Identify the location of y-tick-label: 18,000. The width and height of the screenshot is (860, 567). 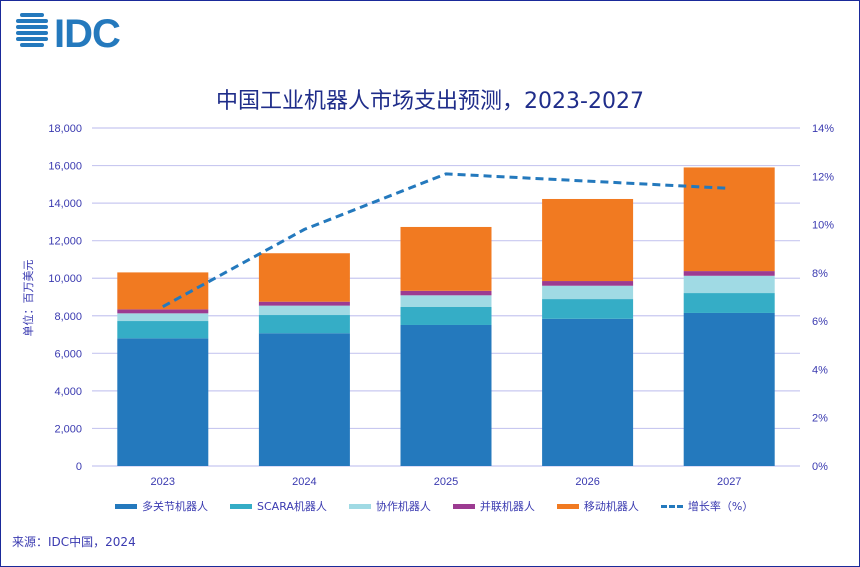
(65, 129).